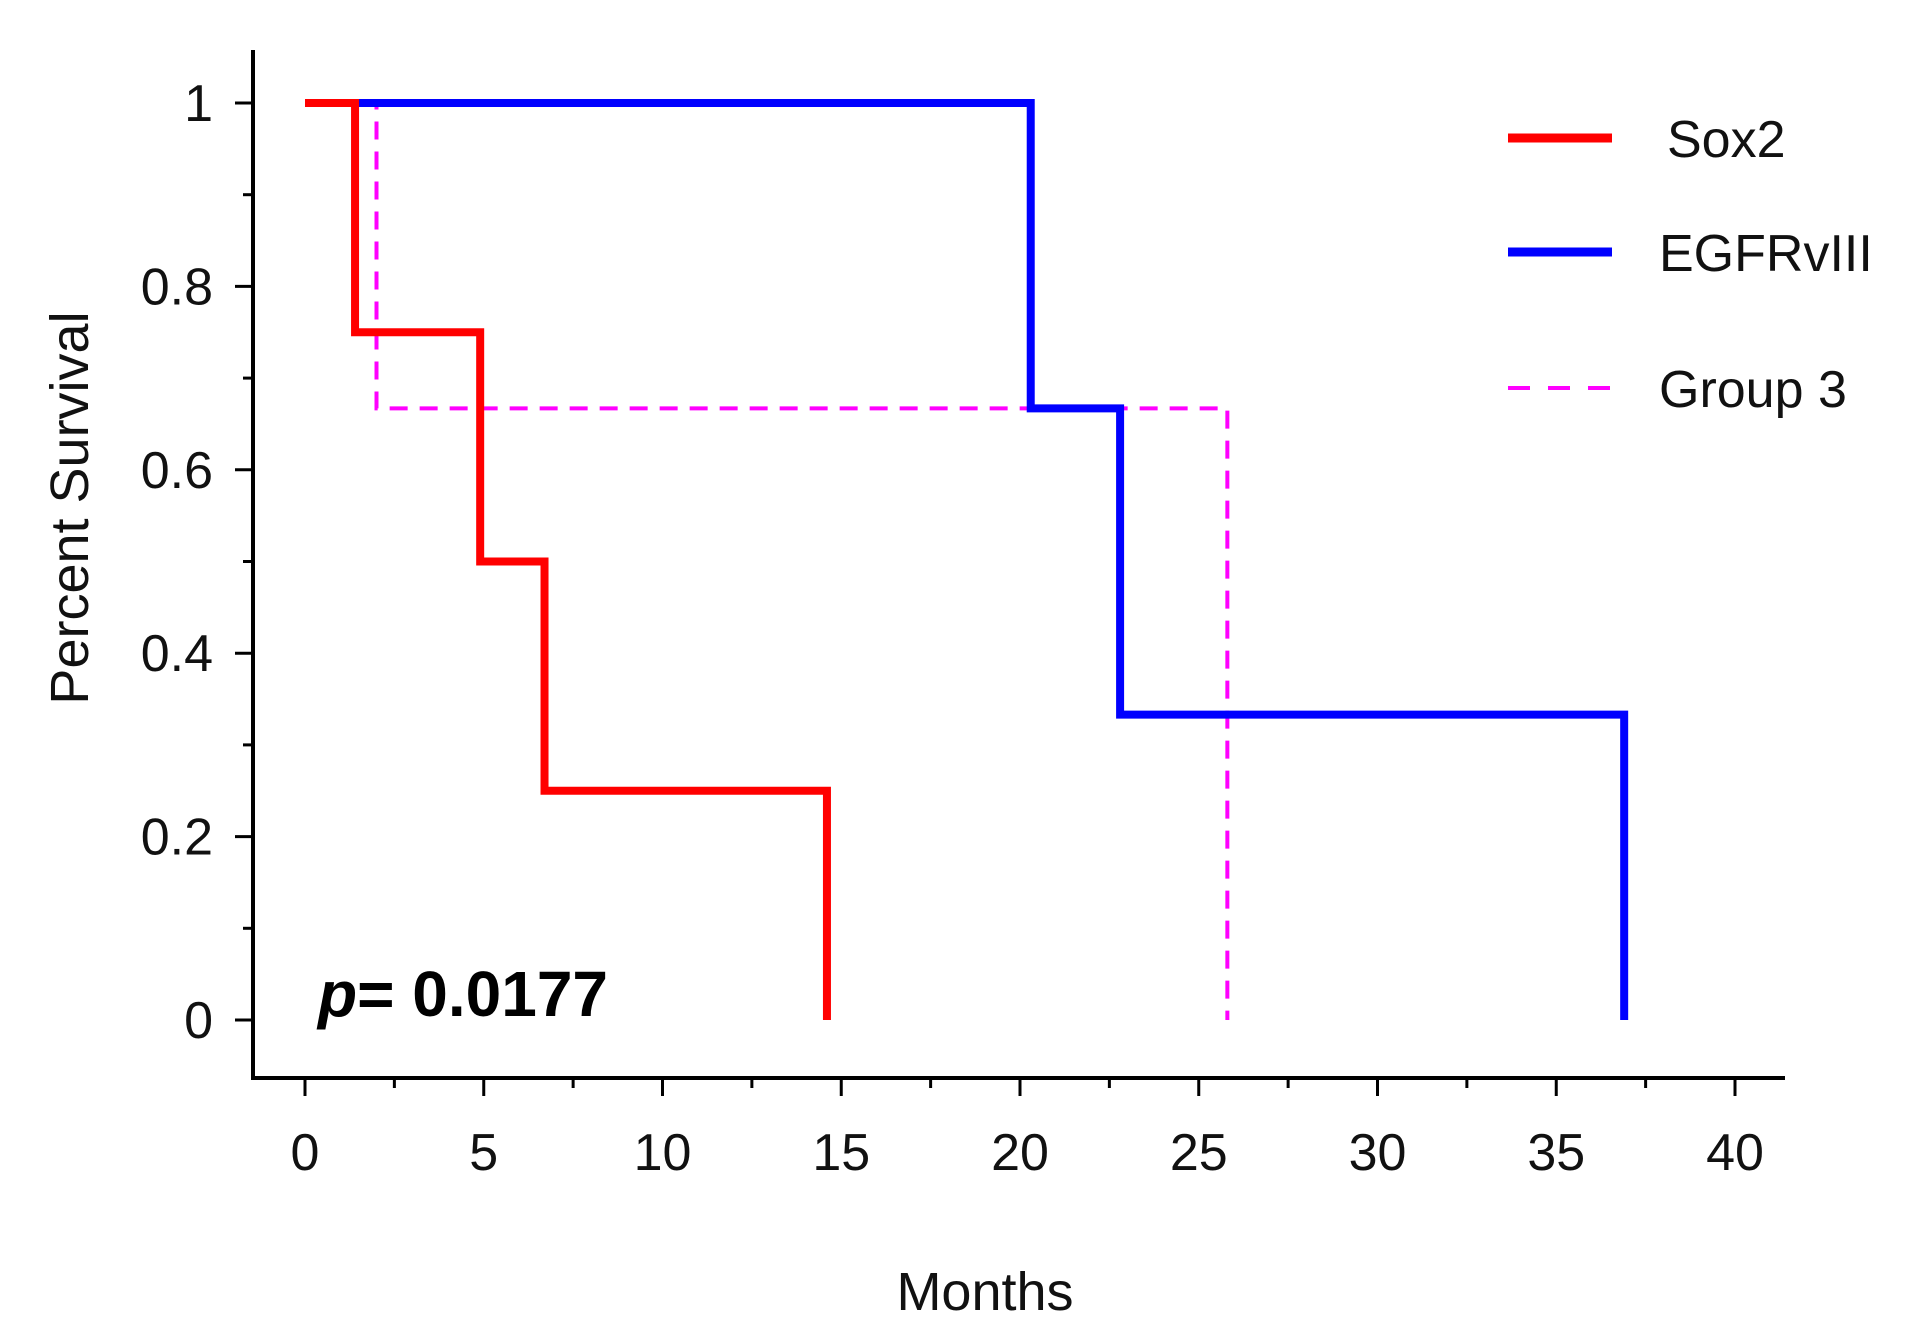 The width and height of the screenshot is (1919, 1332). I want to click on legend-label-sox2: Sox2, so click(1726, 140).